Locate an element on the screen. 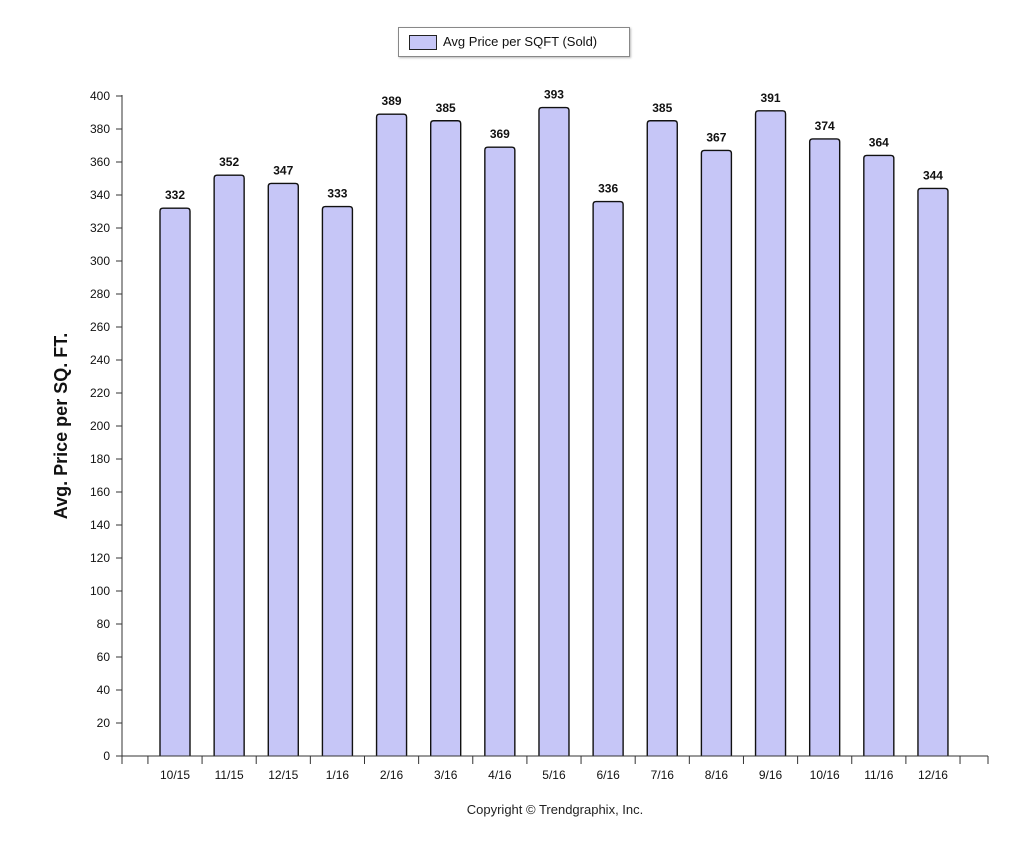 Image resolution: width=1024 pixels, height=853 pixels. x-tick-label: 8/16 is located at coordinates (717, 775).